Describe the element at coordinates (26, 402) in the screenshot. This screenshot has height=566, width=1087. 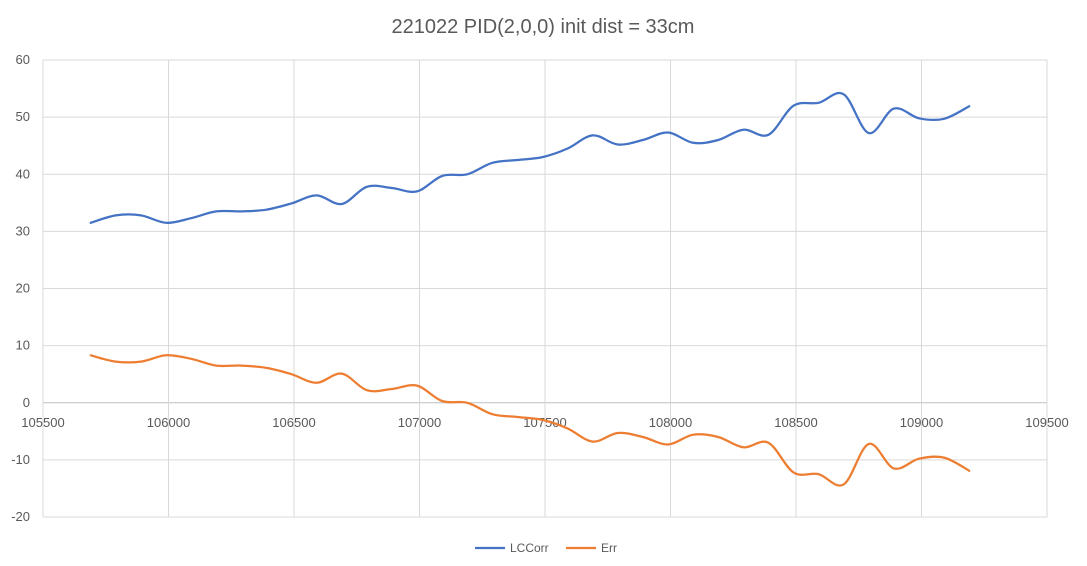
I see `y-tick-label: 0` at that location.